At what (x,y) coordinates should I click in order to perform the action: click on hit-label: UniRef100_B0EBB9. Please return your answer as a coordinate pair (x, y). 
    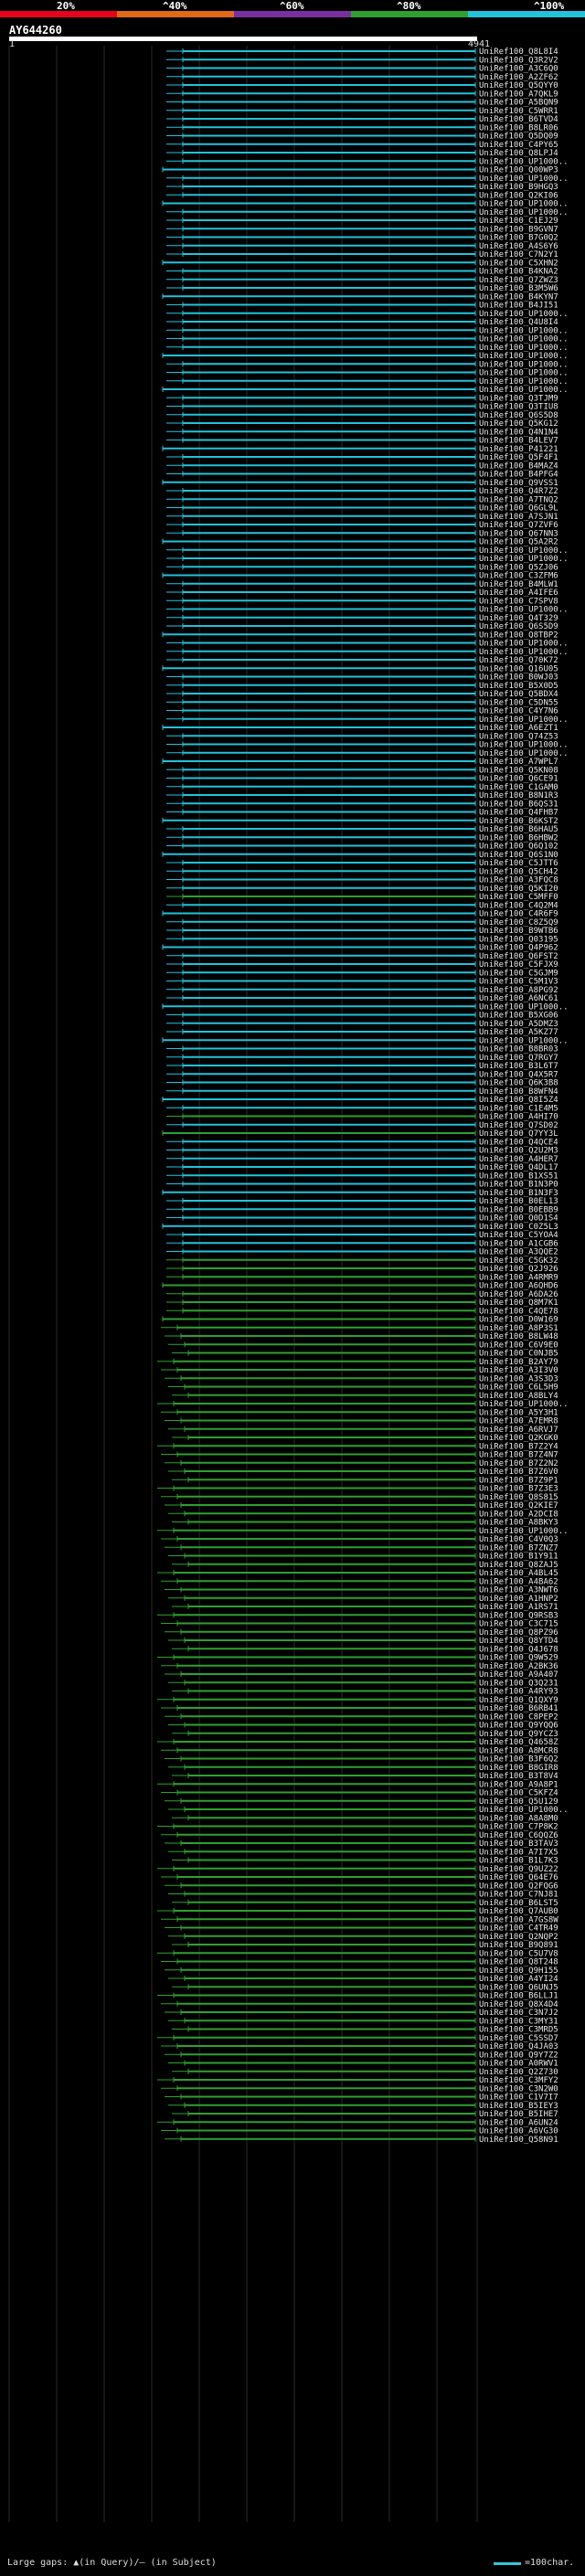
    Looking at the image, I should click on (518, 1209).